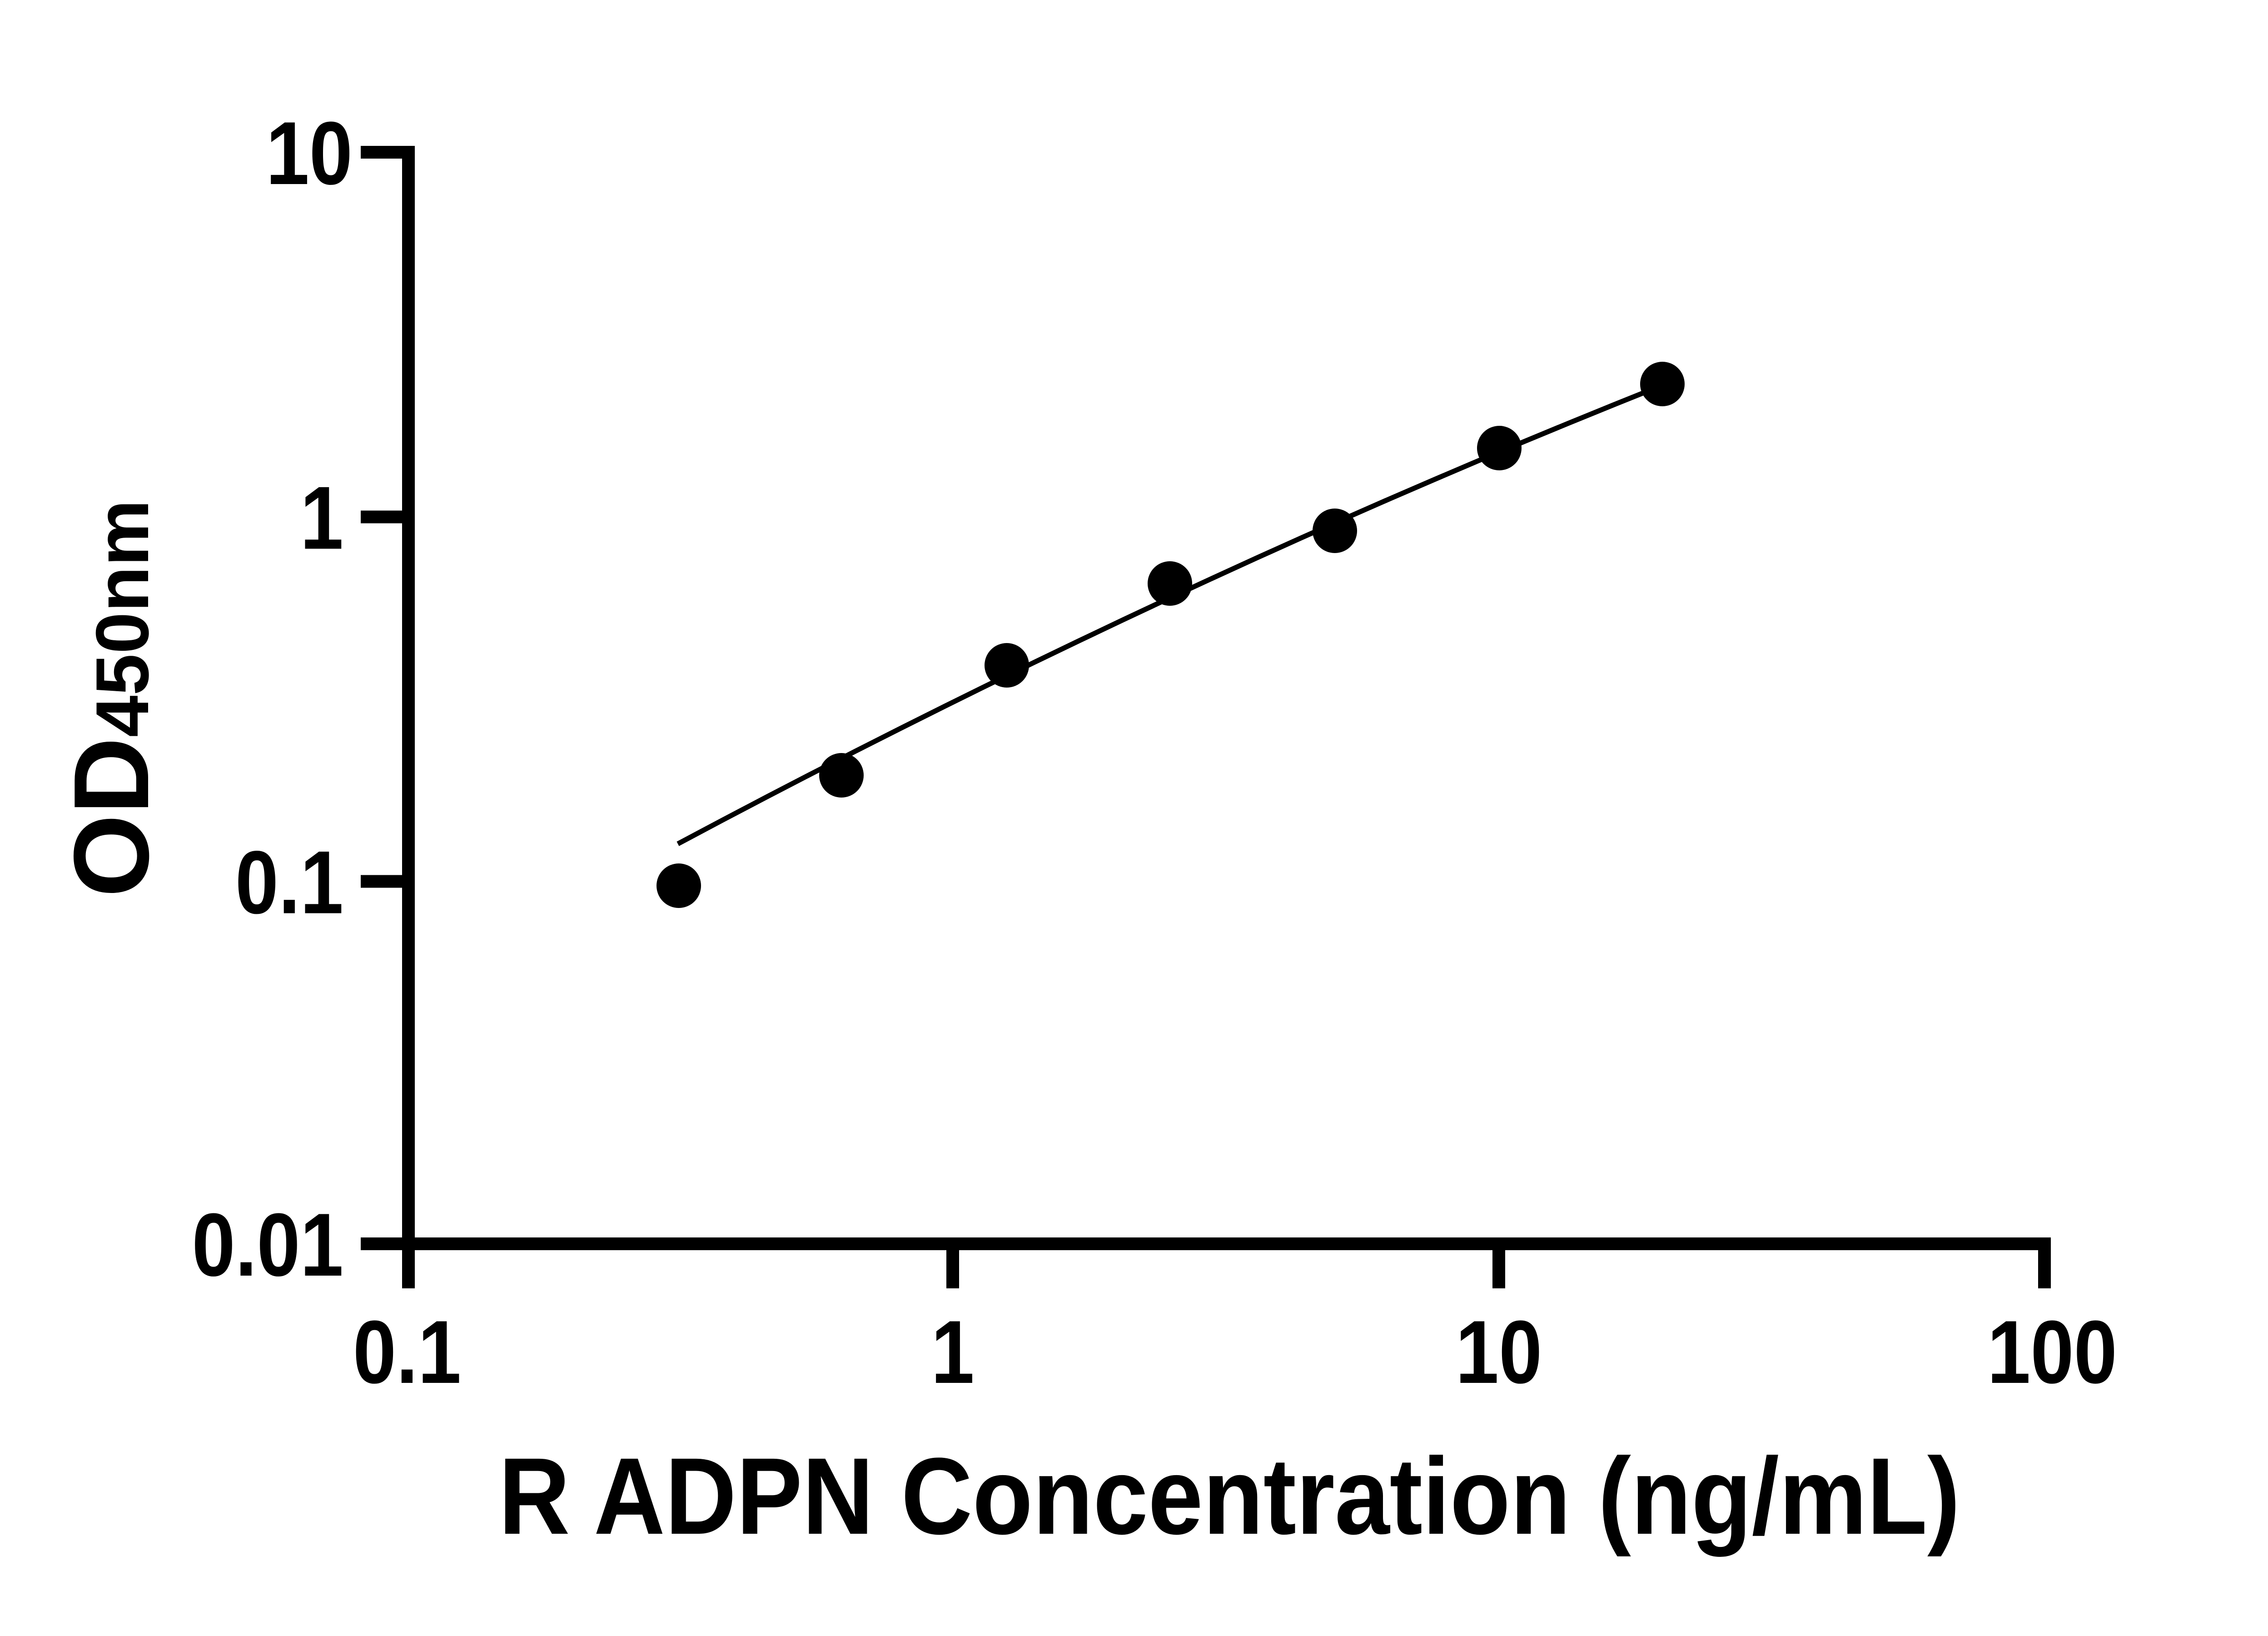  What do you see at coordinates (111, 698) in the screenshot?
I see `svg-text: OD450nm` at bounding box center [111, 698].